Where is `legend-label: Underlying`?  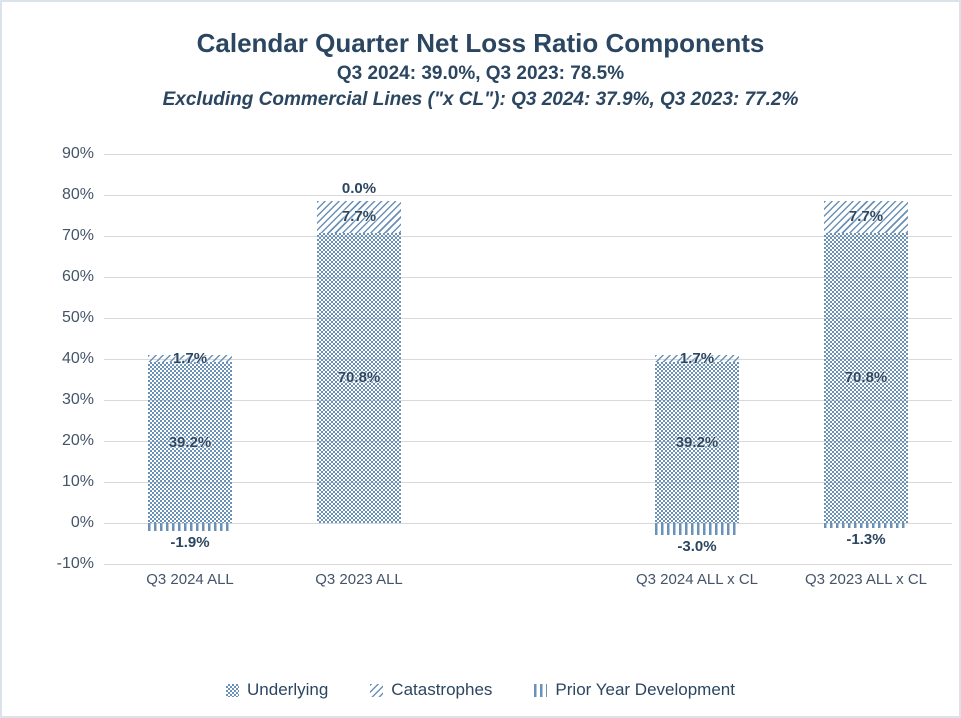 legend-label: Underlying is located at coordinates (288, 689).